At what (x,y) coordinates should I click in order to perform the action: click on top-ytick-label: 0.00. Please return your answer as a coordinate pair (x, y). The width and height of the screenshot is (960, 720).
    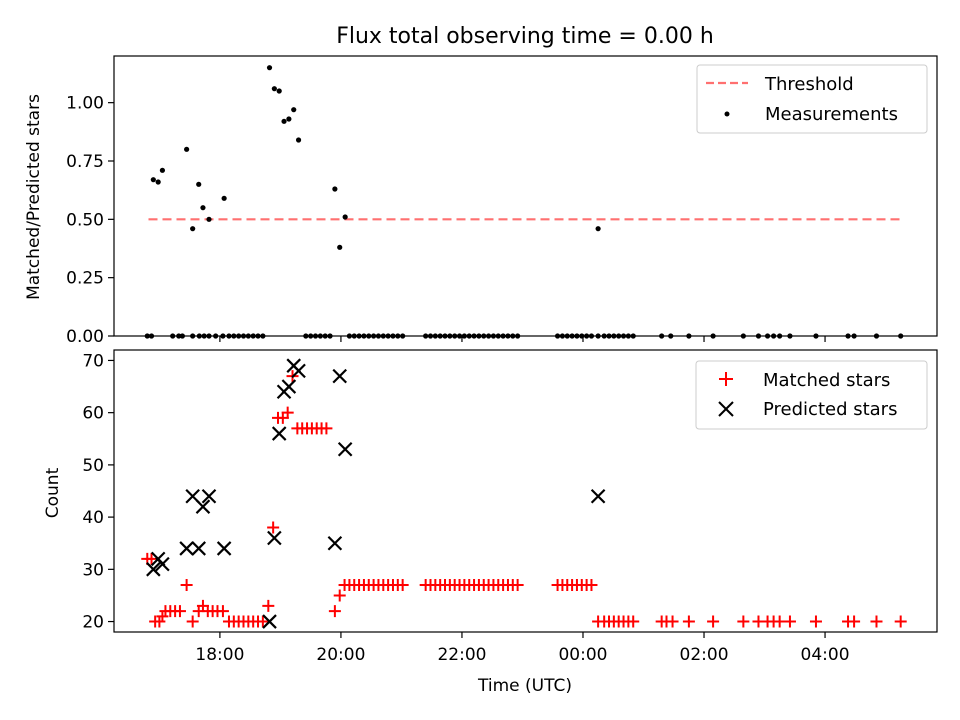
    Looking at the image, I should click on (85, 337).